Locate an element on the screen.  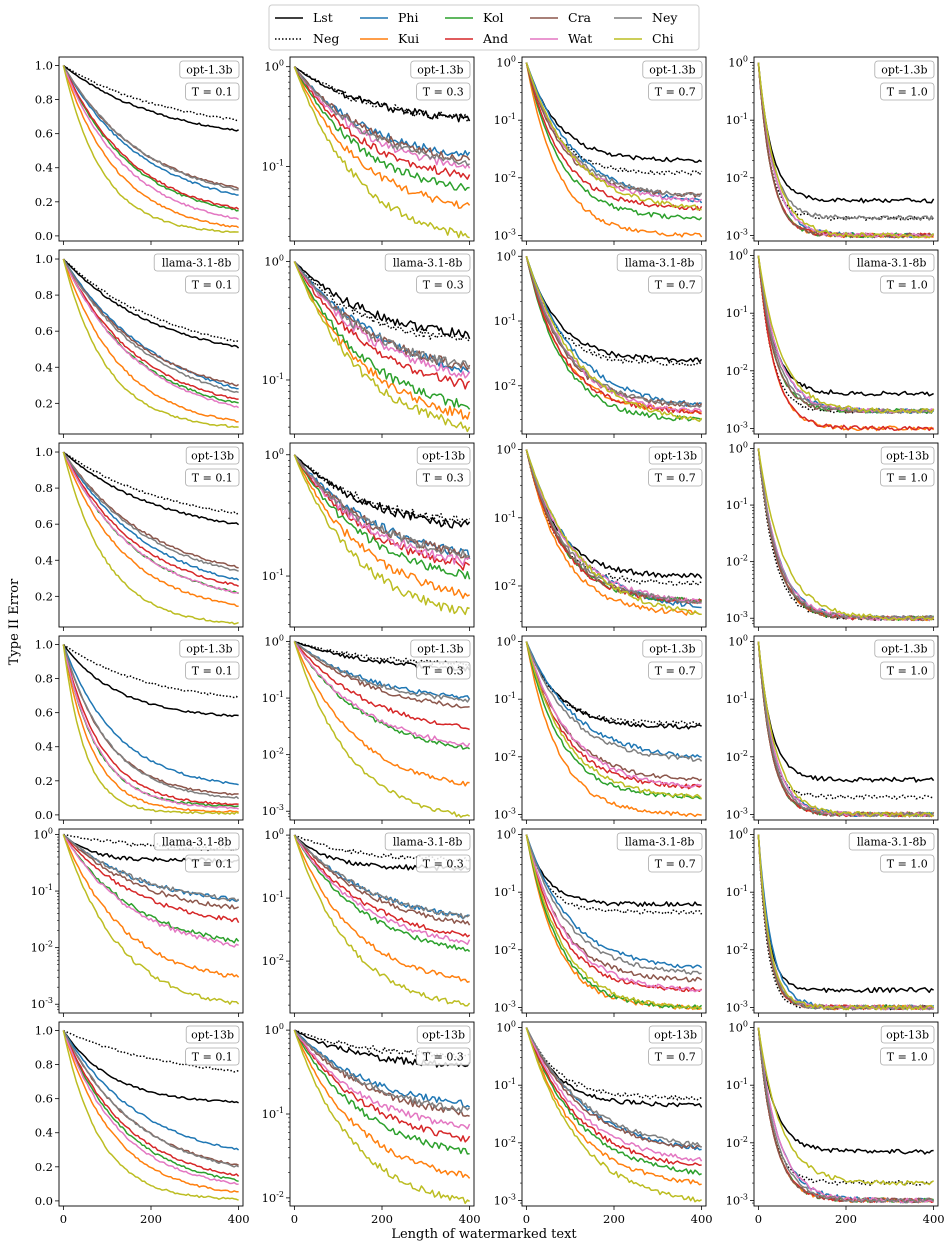
legend-label-chi: Chi is located at coordinates (663, 38).